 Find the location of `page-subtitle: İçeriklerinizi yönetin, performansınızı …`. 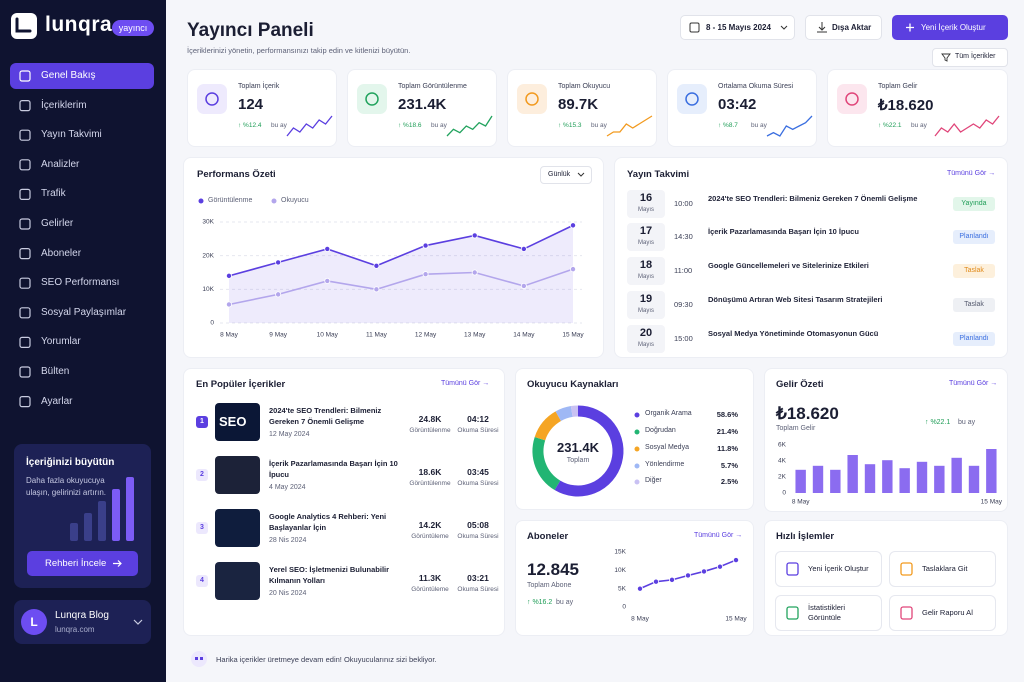

page-subtitle: İçeriklerinizi yönetin, performansınızı … is located at coordinates (299, 50).